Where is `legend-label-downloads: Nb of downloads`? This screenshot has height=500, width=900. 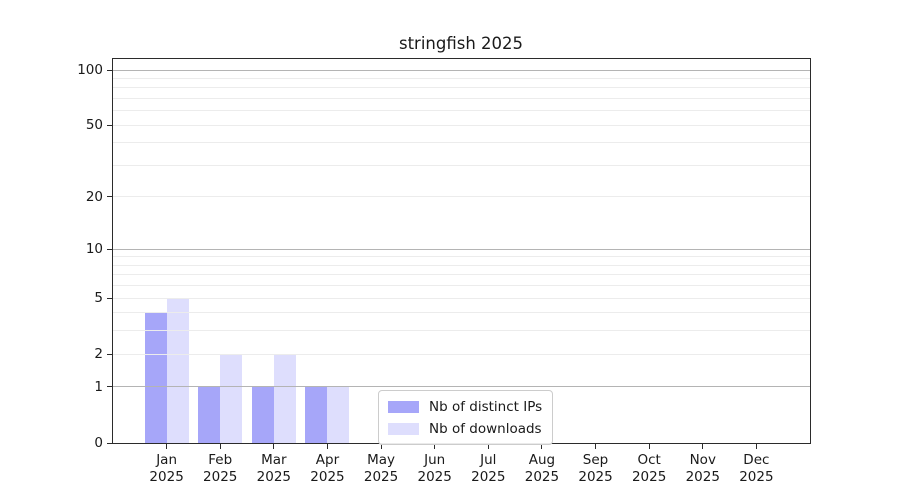
legend-label-downloads: Nb of downloads is located at coordinates (485, 428).